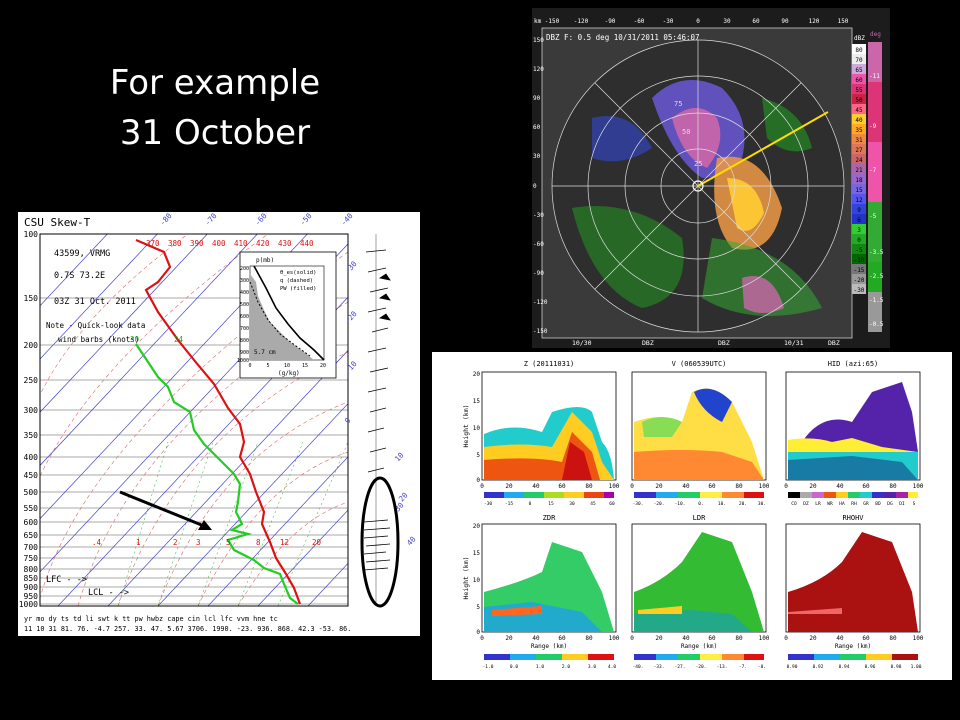 The height and width of the screenshot is (720, 960). Describe the element at coordinates (79, 276) in the screenshot. I see `station-location: 0.7S 73.2E` at that location.